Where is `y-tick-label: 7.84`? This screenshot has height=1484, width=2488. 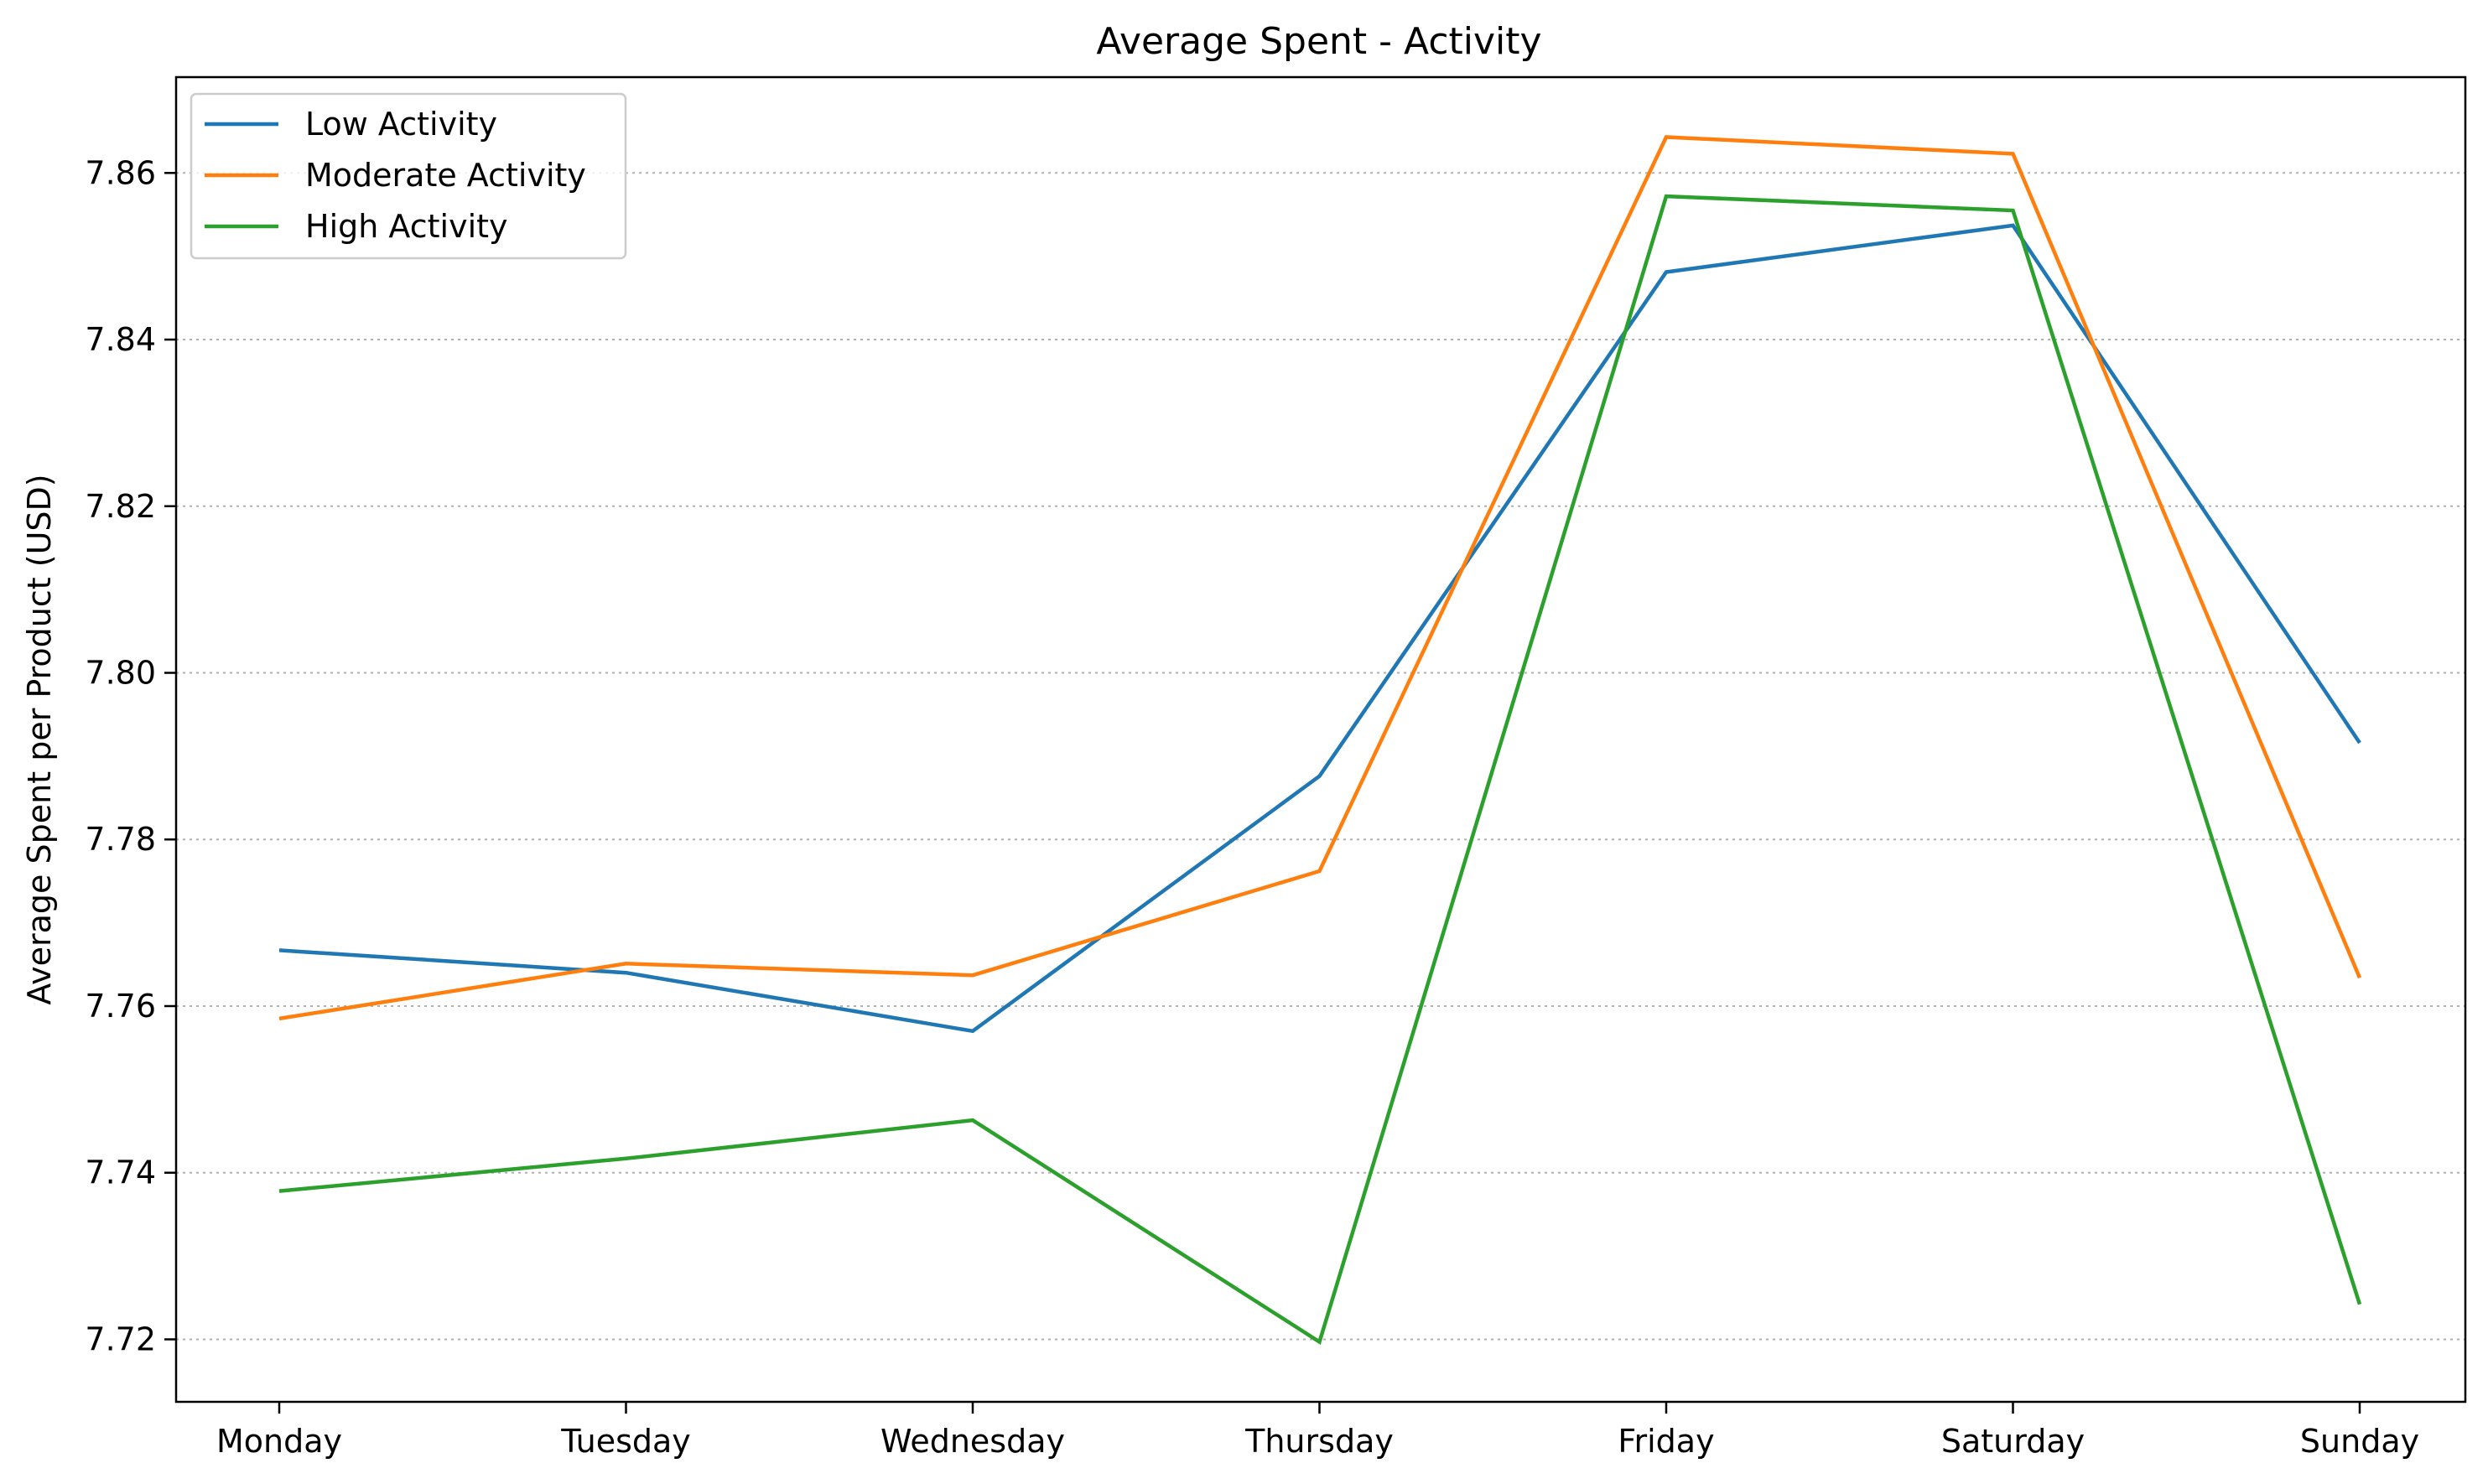 y-tick-label: 7.84 is located at coordinates (120, 339).